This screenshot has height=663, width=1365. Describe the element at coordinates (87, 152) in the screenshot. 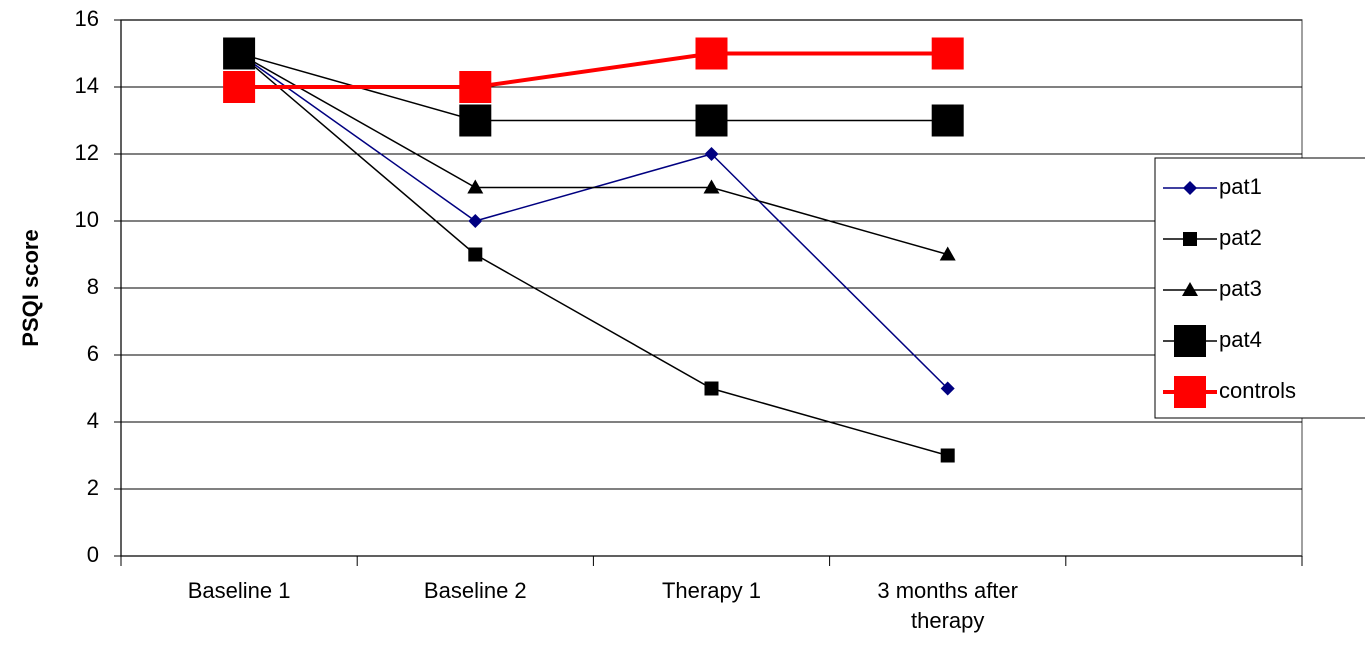

I see `y-tick-label: 12` at that location.